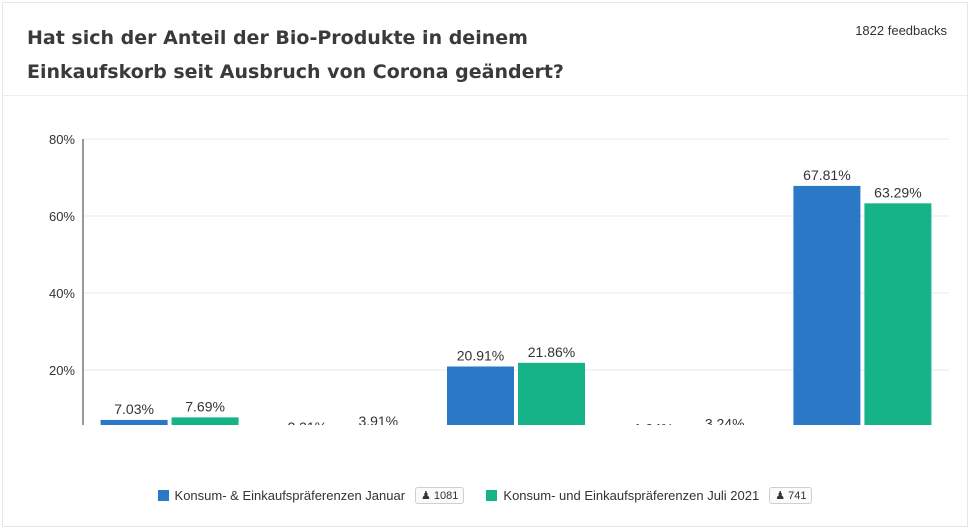 Image resolution: width=970 pixels, height=531 pixels. Describe the element at coordinates (62, 293) in the screenshot. I see `y-tick-label: 40%` at that location.